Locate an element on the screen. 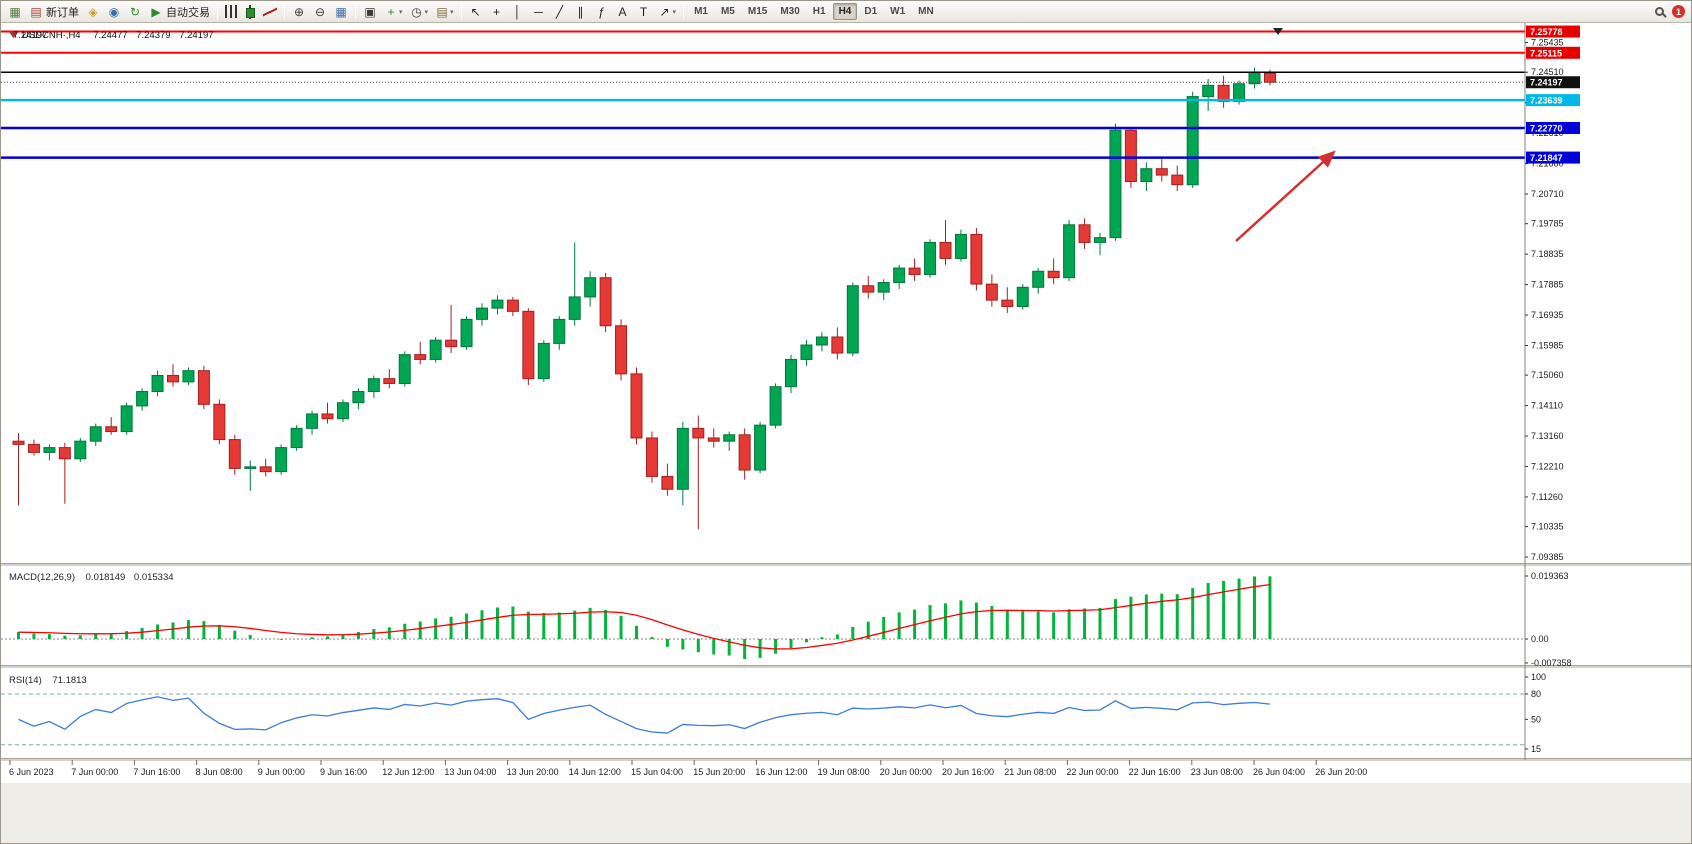  label-icon-glyph: T is located at coordinates (643, 11).